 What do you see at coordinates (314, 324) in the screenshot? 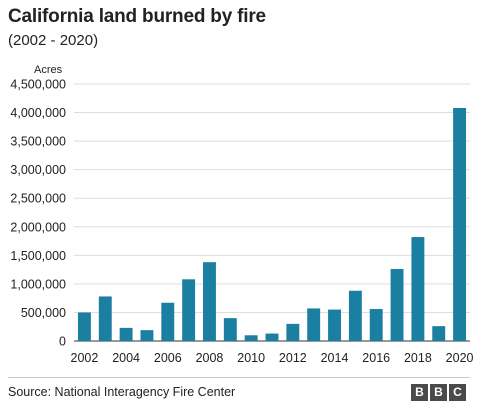
I see `bar-2013` at bounding box center [314, 324].